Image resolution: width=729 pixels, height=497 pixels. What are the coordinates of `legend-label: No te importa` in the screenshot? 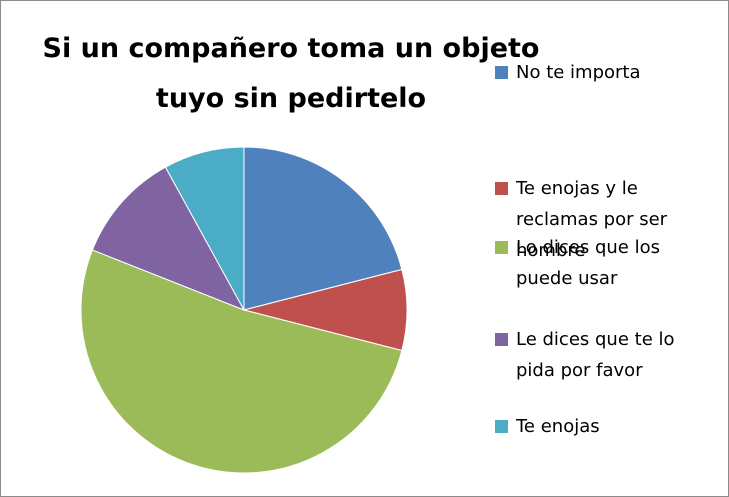 It's located at (578, 72).